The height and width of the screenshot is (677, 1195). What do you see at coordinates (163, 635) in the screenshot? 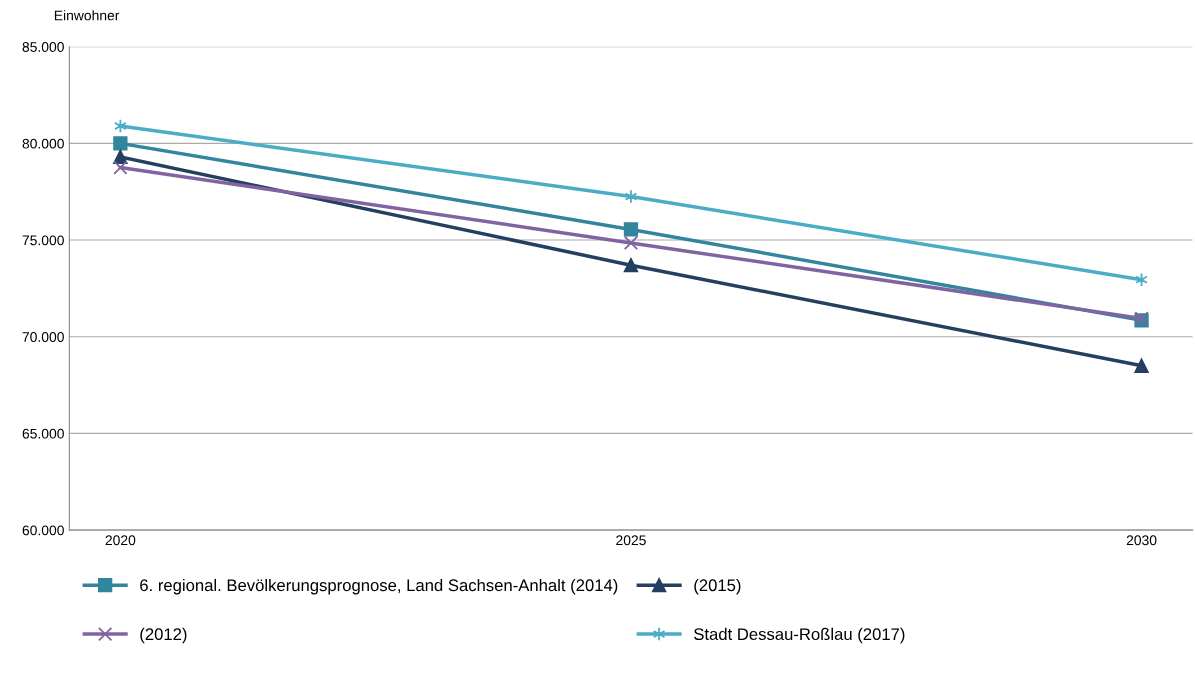
I see `legend-label: (2012)` at bounding box center [163, 635].